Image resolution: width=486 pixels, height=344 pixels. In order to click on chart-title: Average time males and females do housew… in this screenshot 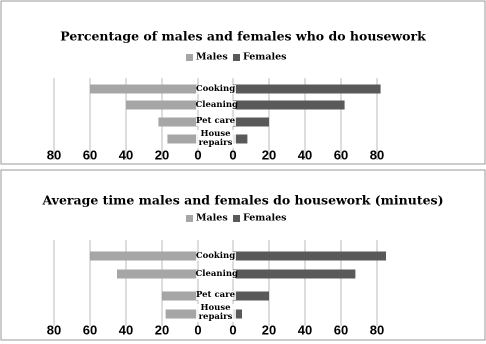, I will do `click(242, 200)`.